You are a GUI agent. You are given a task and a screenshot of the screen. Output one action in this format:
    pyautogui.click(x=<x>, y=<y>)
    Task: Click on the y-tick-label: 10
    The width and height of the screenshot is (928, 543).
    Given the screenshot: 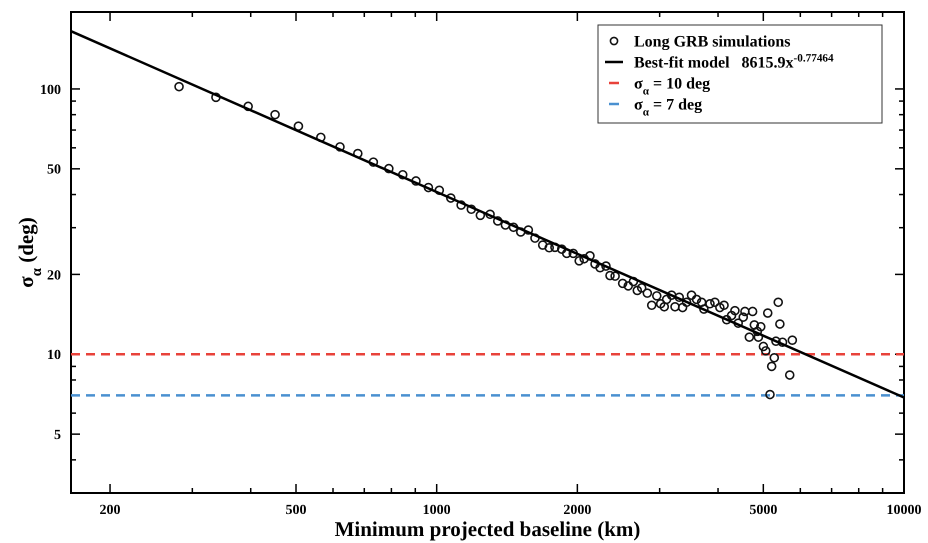 What is the action you would take?
    pyautogui.click(x=54, y=356)
    